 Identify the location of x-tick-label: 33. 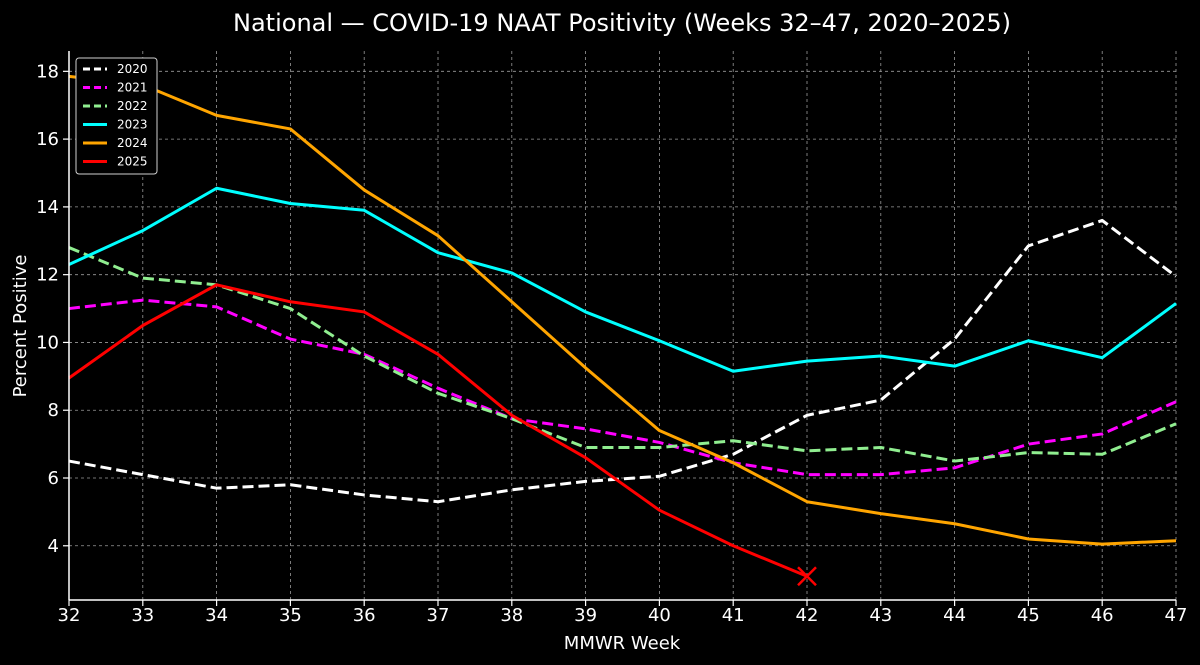
(142, 615).